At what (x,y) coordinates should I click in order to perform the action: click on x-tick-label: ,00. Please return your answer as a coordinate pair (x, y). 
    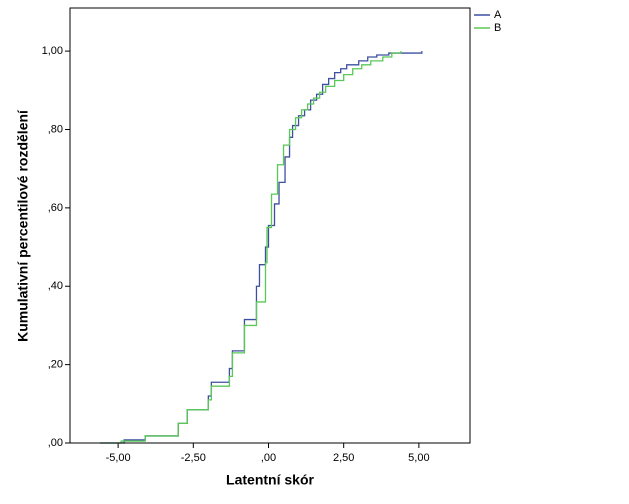
    Looking at the image, I should click on (268, 458).